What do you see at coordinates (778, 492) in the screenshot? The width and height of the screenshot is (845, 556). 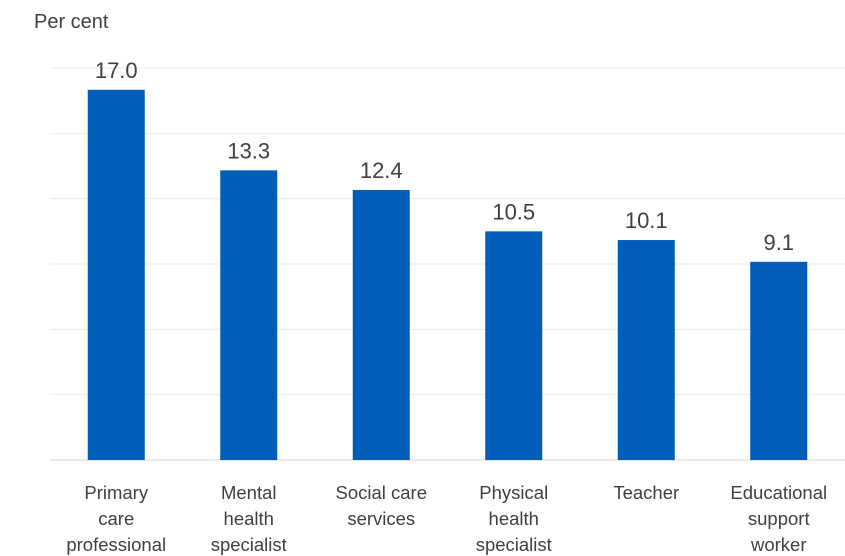 I see `x-tick-label-line: Educational` at bounding box center [778, 492].